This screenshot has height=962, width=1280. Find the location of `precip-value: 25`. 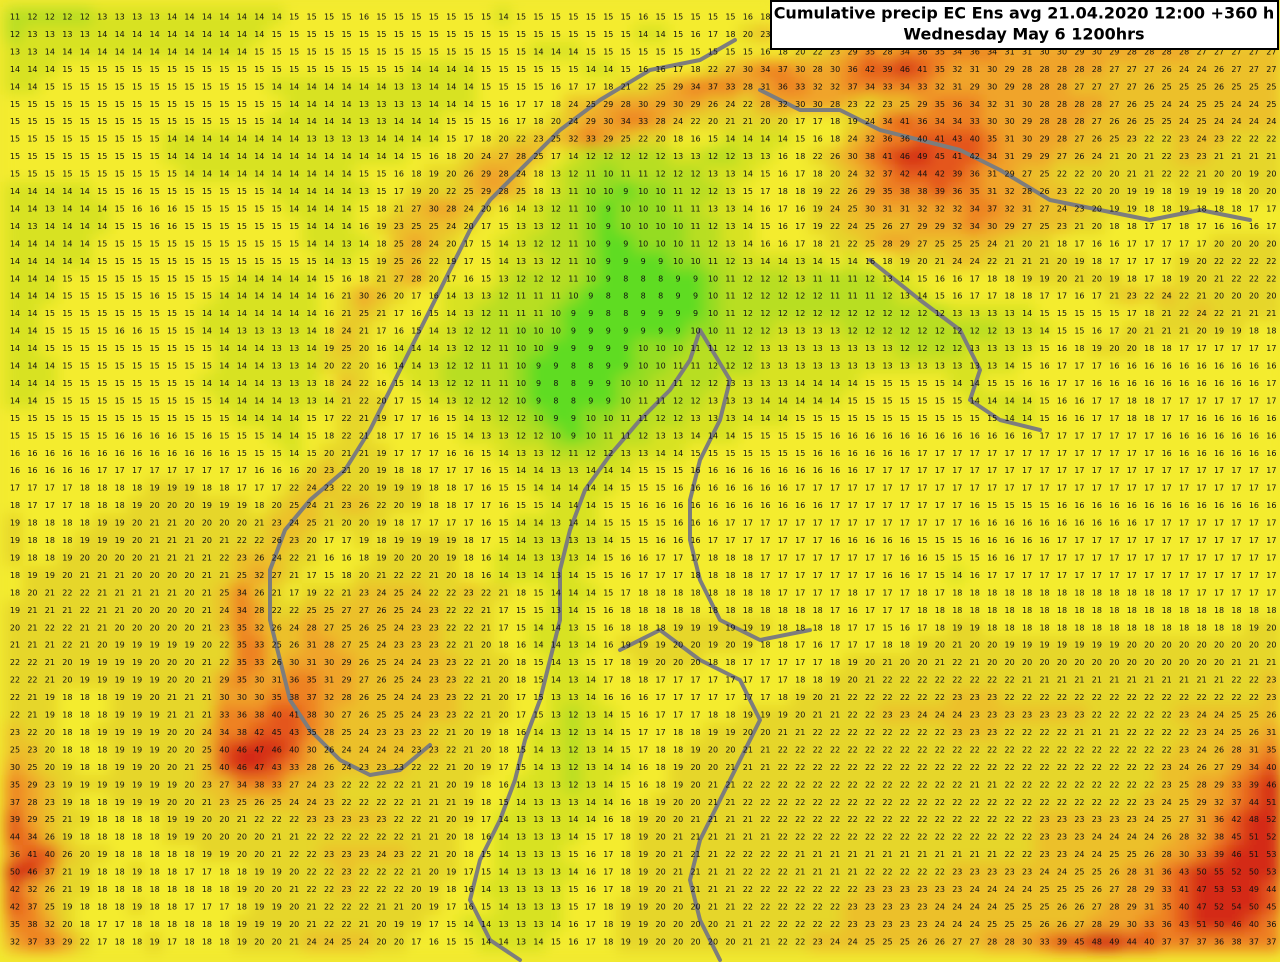

precip-value: 25 is located at coordinates (1044, 226).